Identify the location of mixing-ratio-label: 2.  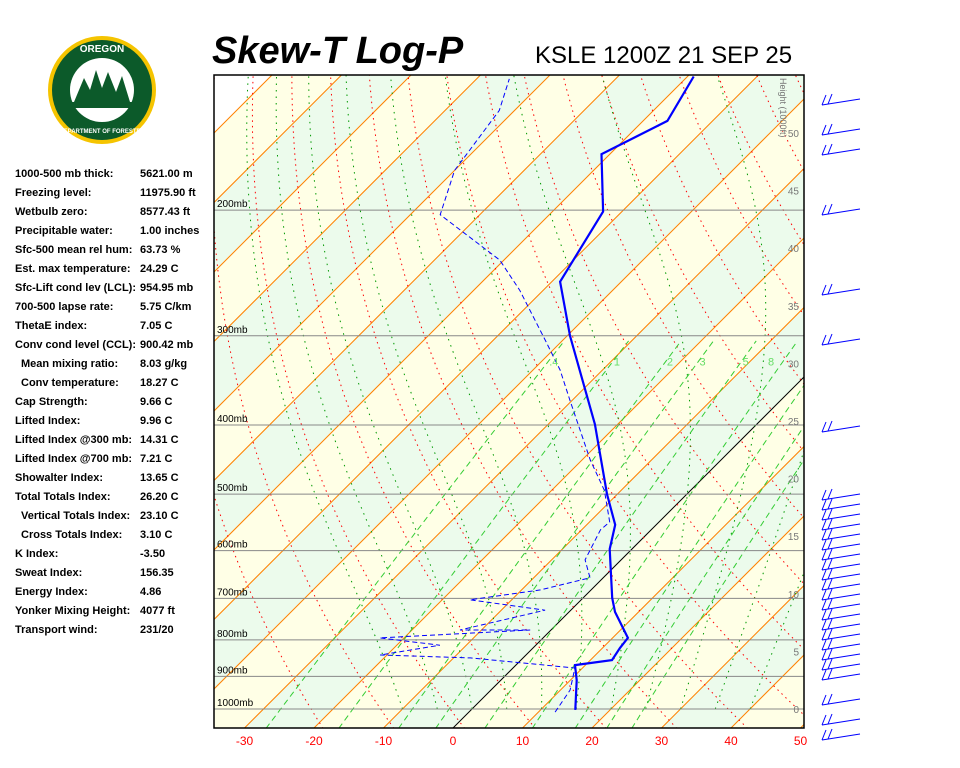
(670, 362).